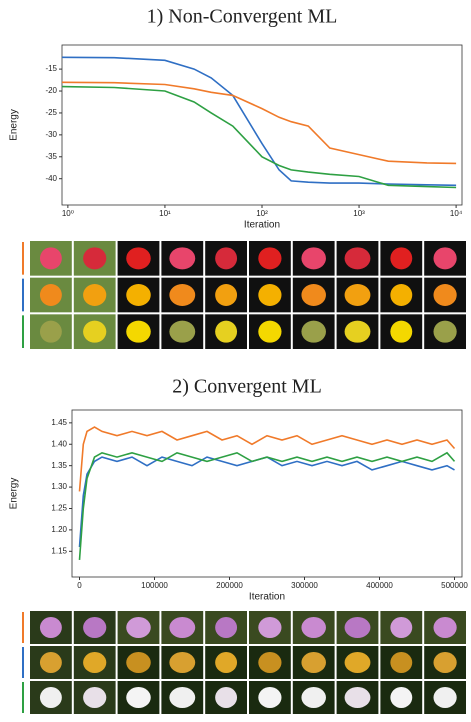 The width and height of the screenshot is (471, 722). What do you see at coordinates (379, 585) in the screenshot?
I see `x-tick-label: 400000` at bounding box center [379, 585].